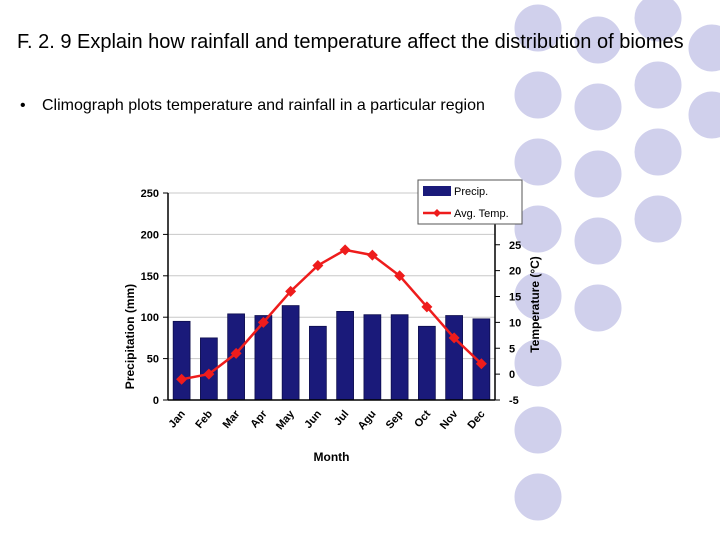 The image size is (720, 540). I want to click on x-tick-label: Jul, so click(341, 418).